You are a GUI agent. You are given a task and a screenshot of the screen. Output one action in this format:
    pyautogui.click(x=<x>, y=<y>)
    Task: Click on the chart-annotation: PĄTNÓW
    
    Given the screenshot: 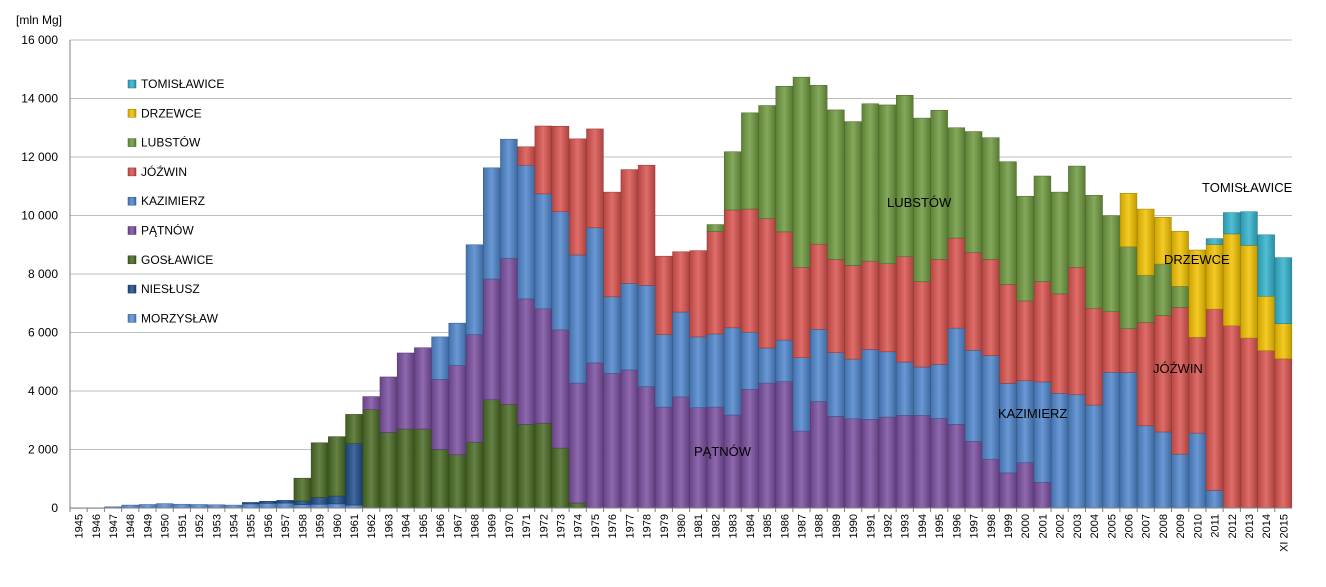 What is the action you would take?
    pyautogui.click(x=723, y=451)
    